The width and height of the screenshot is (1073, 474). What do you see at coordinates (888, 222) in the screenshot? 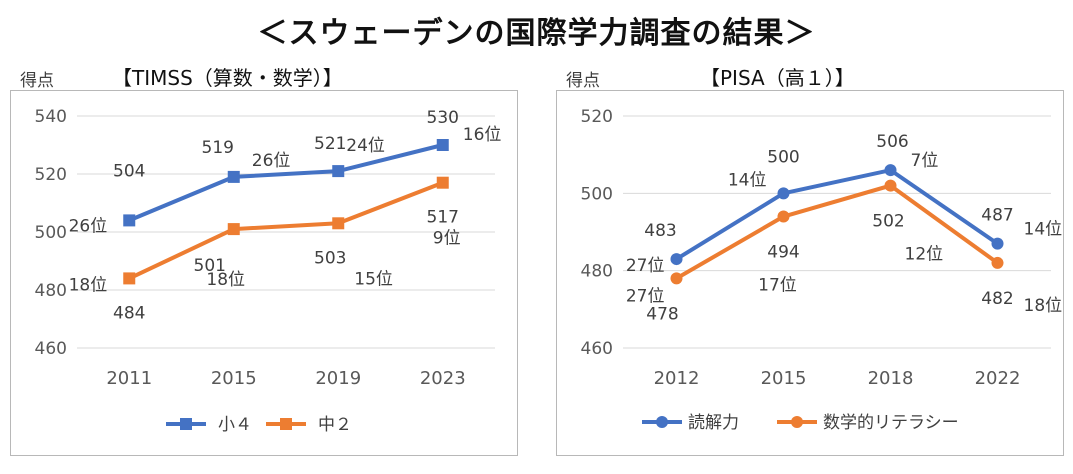
I see `data-label: 502` at bounding box center [888, 222].